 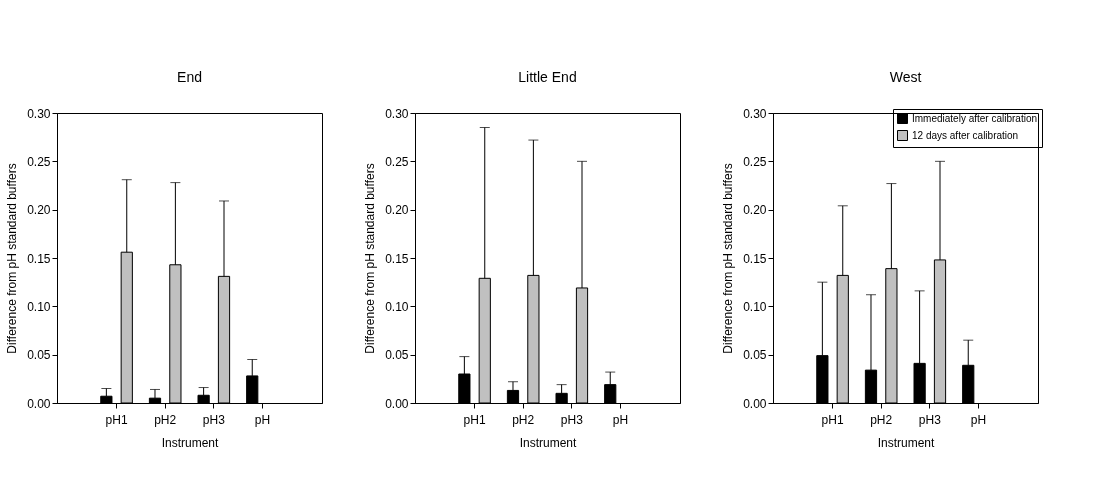 What do you see at coordinates (547, 77) in the screenshot?
I see `chart-title: Little End` at bounding box center [547, 77].